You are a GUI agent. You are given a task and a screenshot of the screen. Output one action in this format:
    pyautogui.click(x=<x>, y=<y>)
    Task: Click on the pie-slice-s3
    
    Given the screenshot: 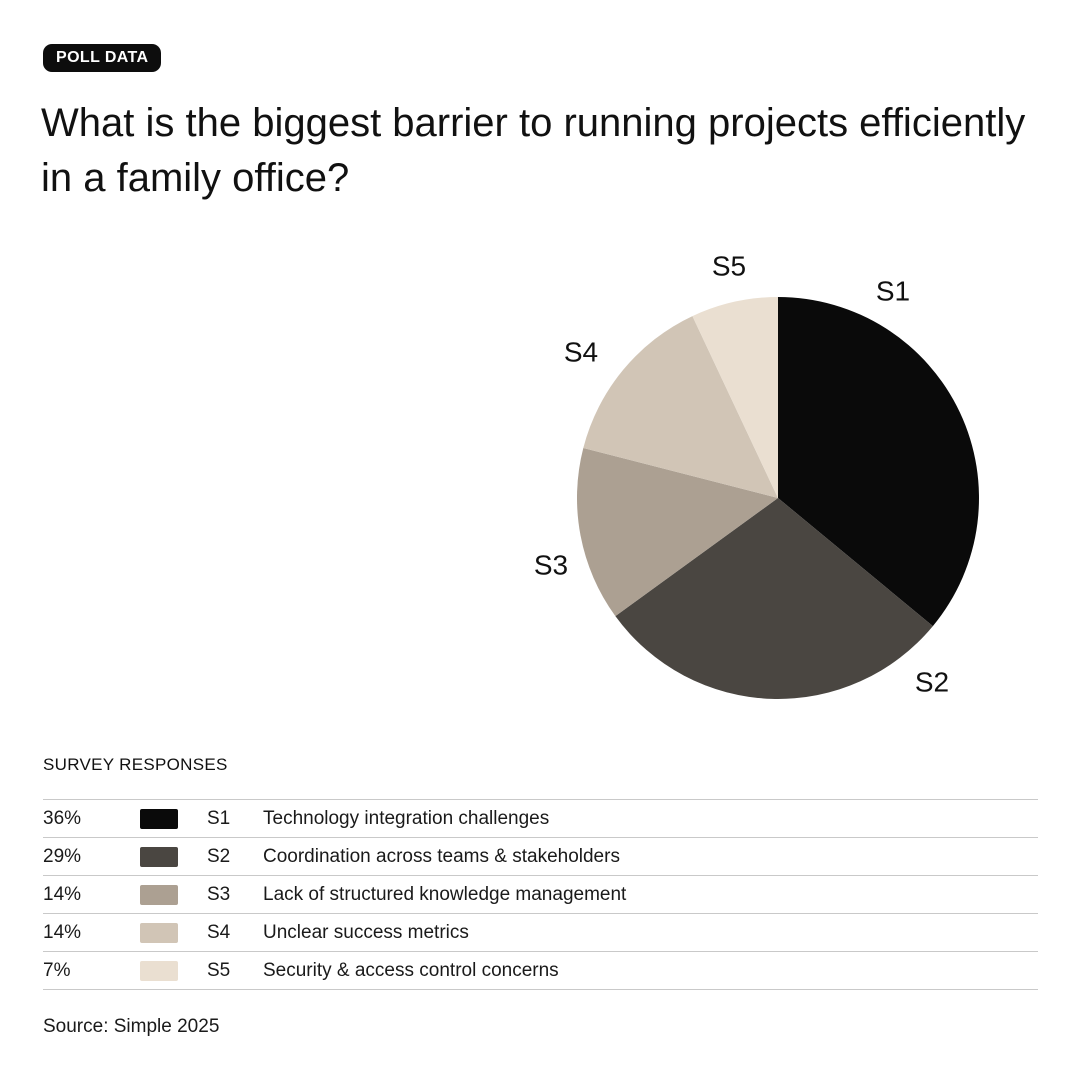 What is the action you would take?
    pyautogui.click(x=677, y=532)
    